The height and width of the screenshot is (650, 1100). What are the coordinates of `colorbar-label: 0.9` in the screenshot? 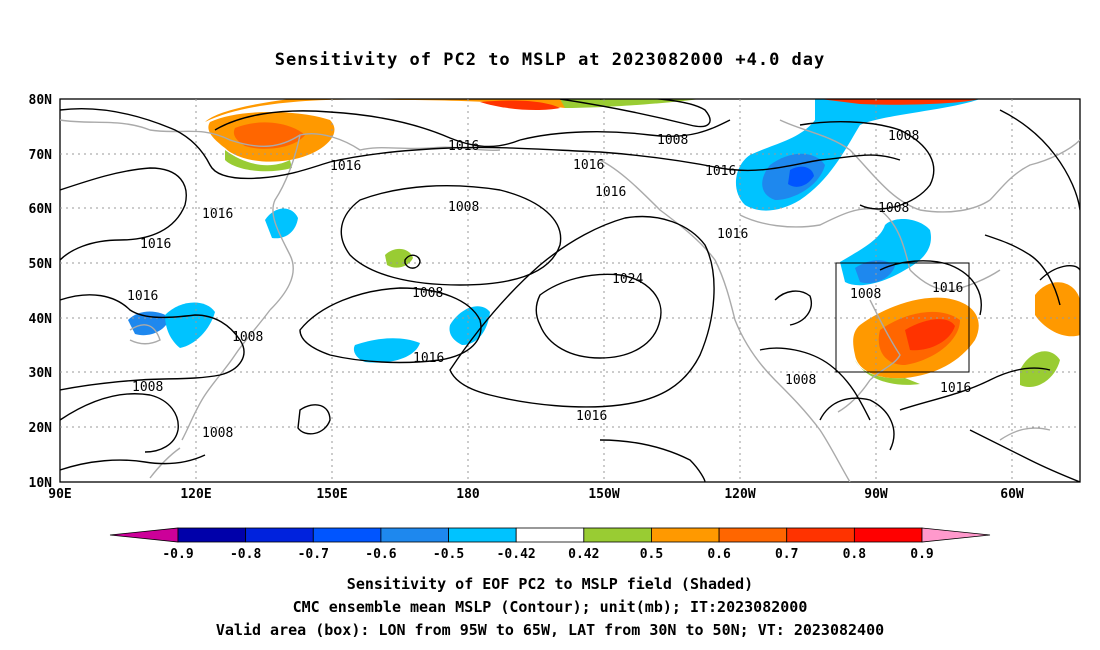 It's located at (921, 554).